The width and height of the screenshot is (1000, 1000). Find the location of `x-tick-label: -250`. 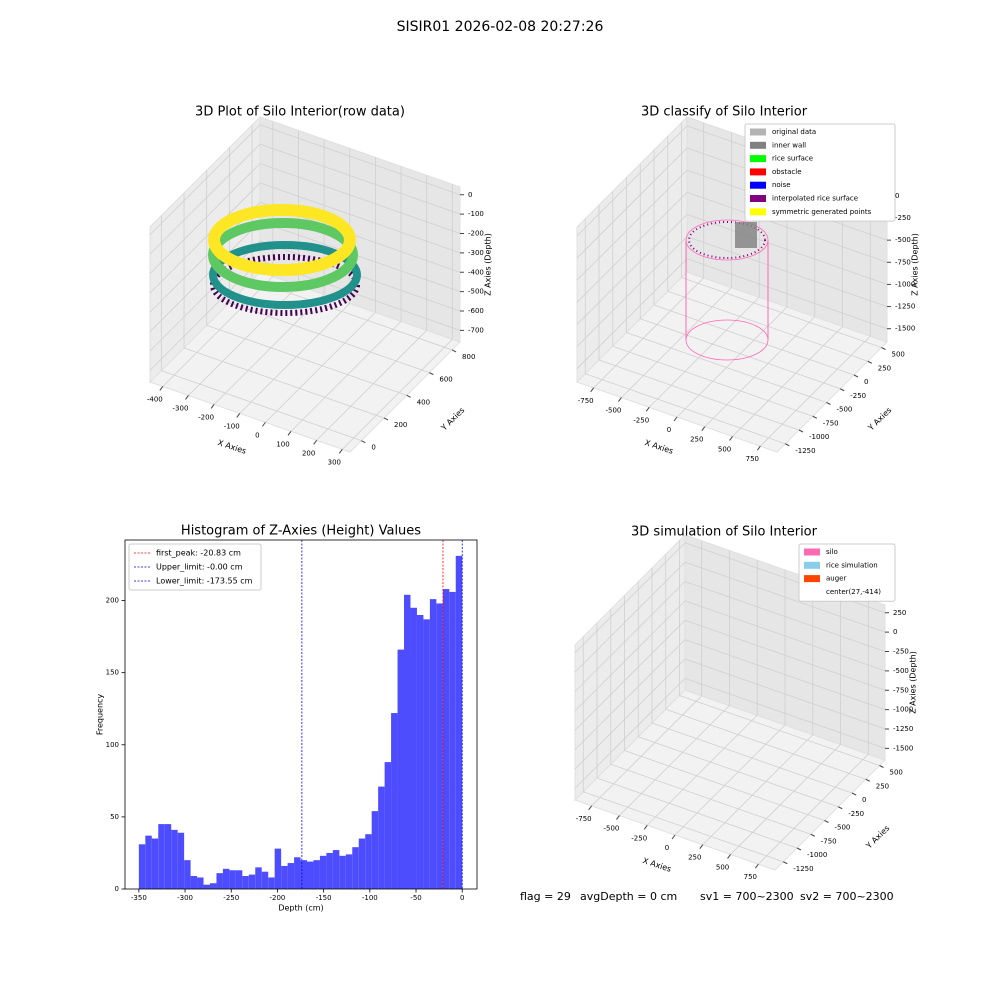

x-tick-label: -250 is located at coordinates (641, 420).